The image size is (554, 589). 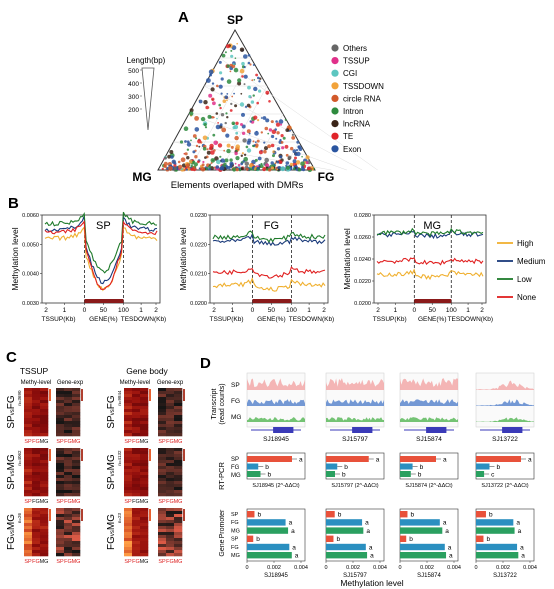 I want to click on comparison-a: FG, so click(x=11, y=543).